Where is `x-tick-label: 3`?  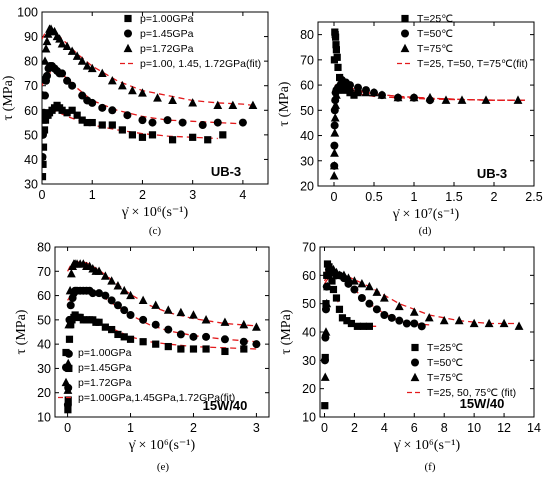 x-tick-label: 3 is located at coordinates (192, 195).